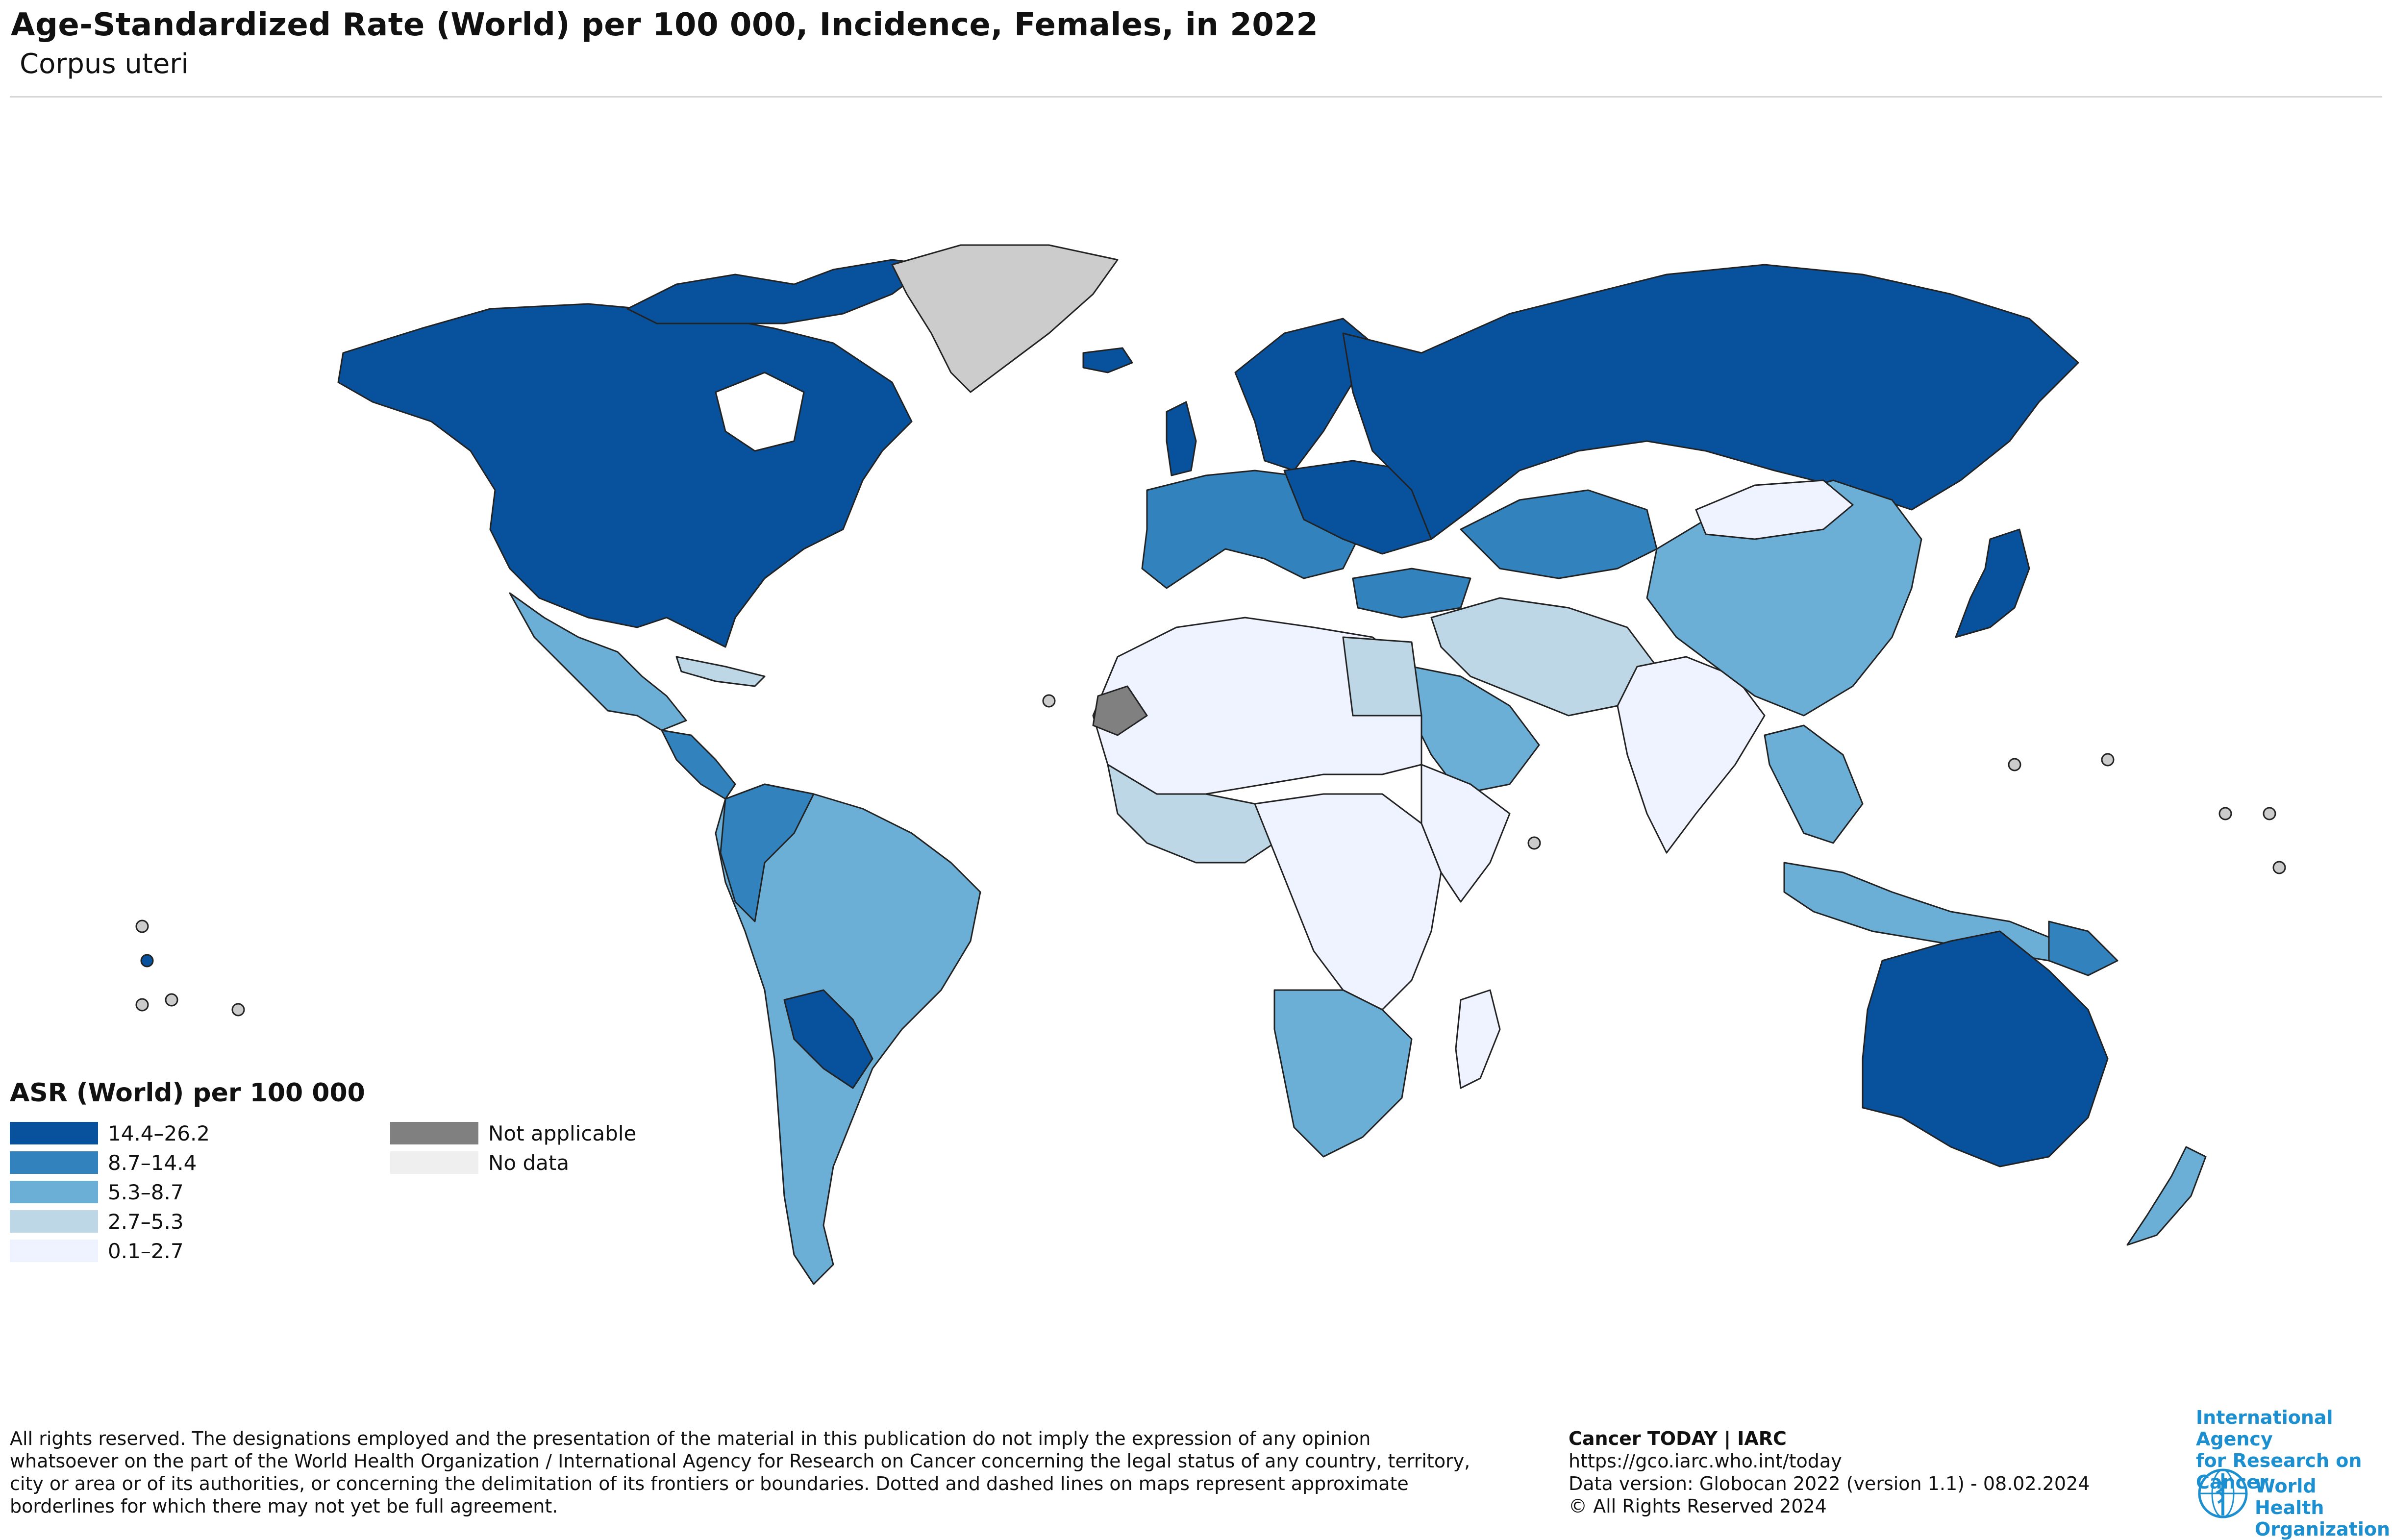 Image resolution: width=2392 pixels, height=1540 pixels. What do you see at coordinates (1678, 1439) in the screenshot?
I see `brand-name: Cancer TODAY | IARC` at bounding box center [1678, 1439].